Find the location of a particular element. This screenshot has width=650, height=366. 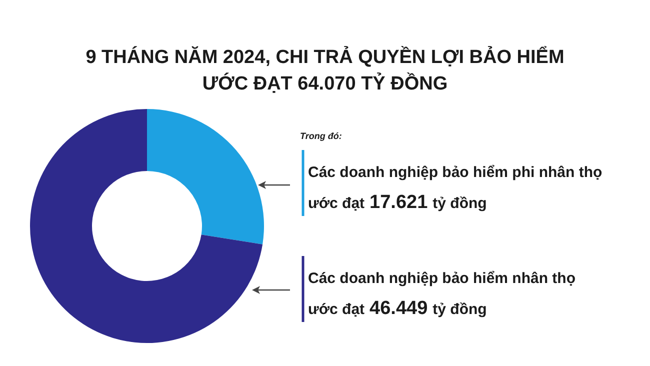

data-label: 46.449 is located at coordinates (399, 308).